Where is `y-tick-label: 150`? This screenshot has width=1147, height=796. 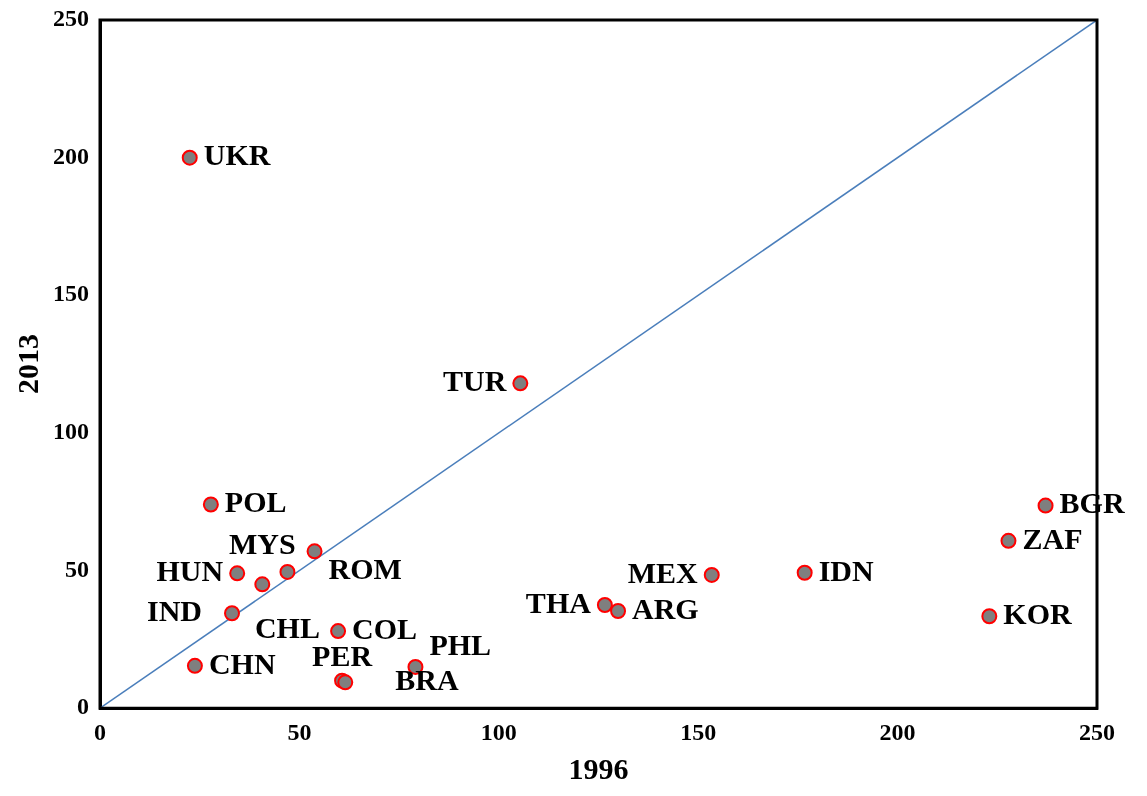
y-tick-label: 150 is located at coordinates (71, 293).